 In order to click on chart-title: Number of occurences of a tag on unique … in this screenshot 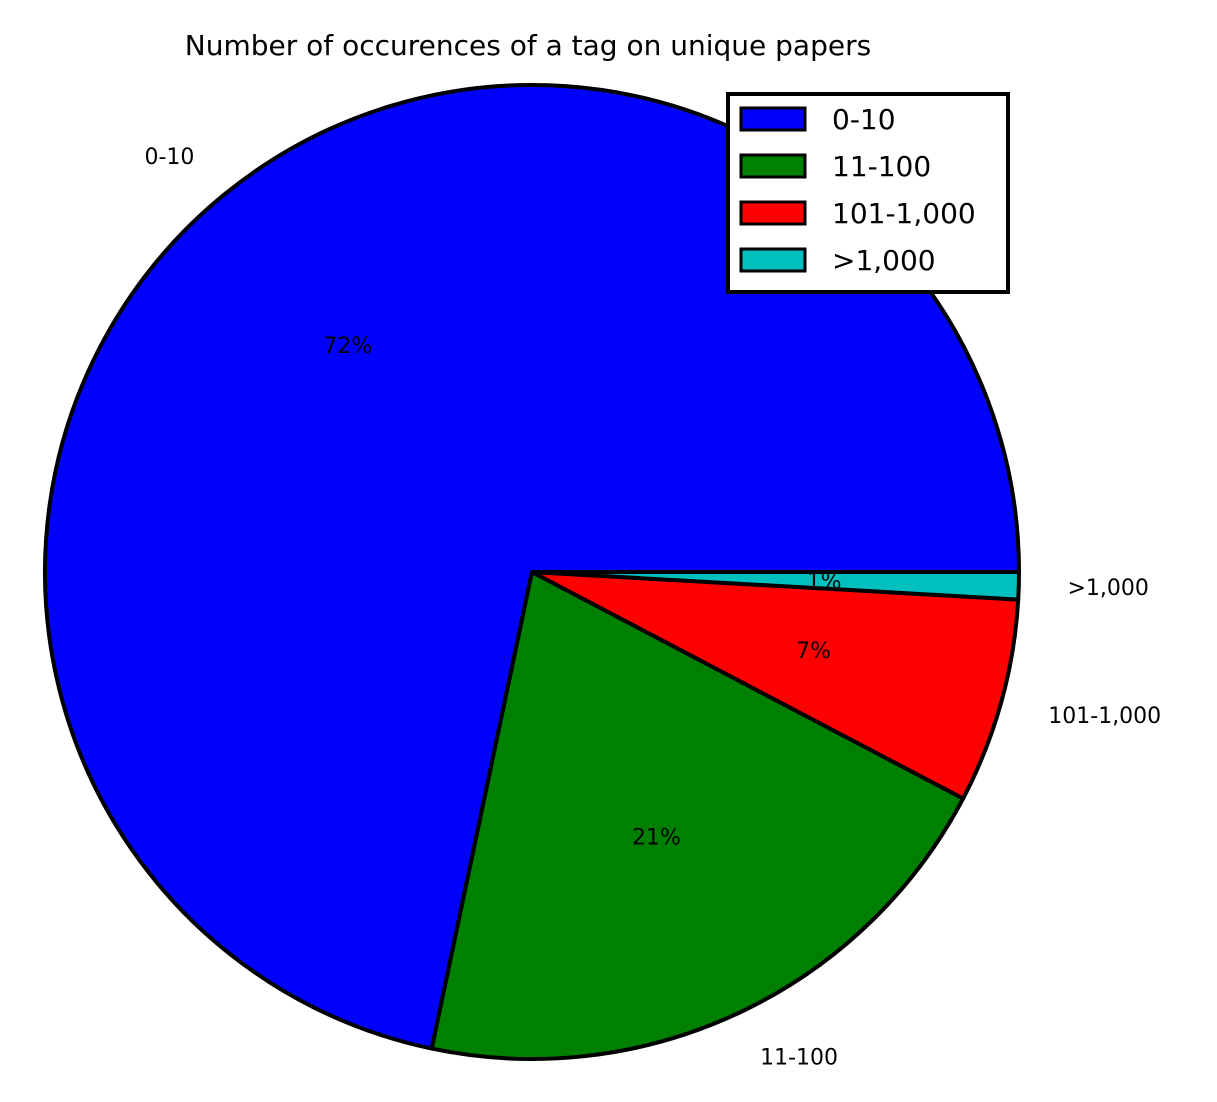, I will do `click(528, 45)`.